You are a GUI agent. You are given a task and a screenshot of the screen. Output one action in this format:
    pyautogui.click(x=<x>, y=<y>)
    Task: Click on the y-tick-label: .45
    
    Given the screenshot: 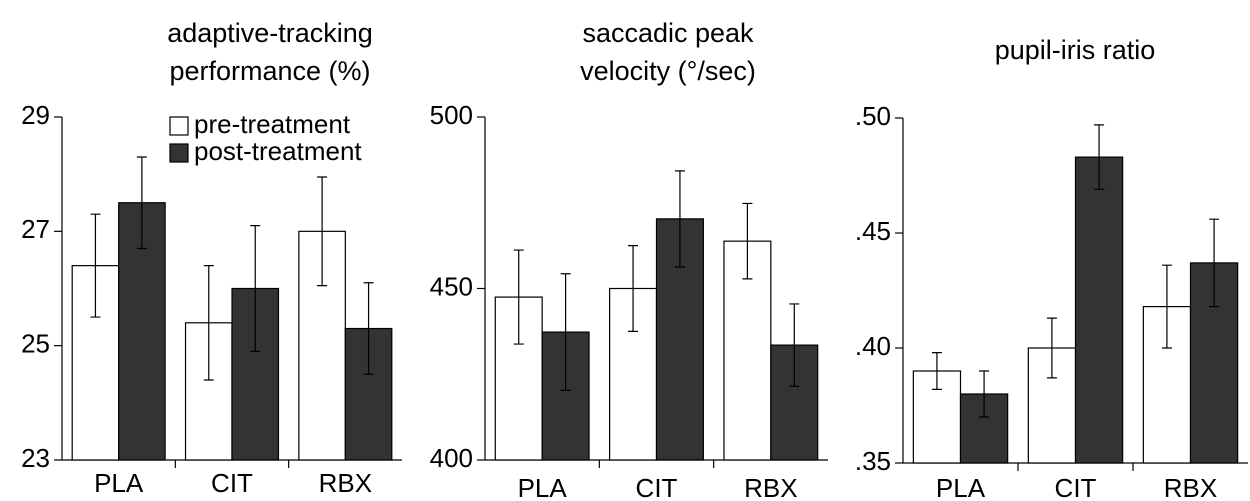 What is the action you would take?
    pyautogui.click(x=873, y=231)
    